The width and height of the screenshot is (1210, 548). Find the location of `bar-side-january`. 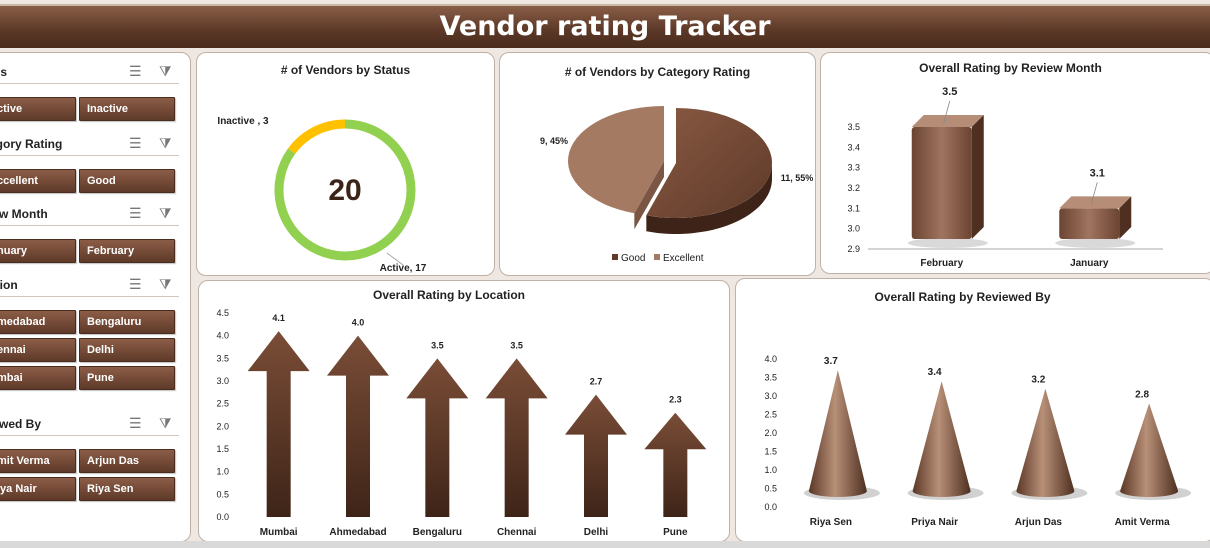

bar-side-january is located at coordinates (1125, 217).